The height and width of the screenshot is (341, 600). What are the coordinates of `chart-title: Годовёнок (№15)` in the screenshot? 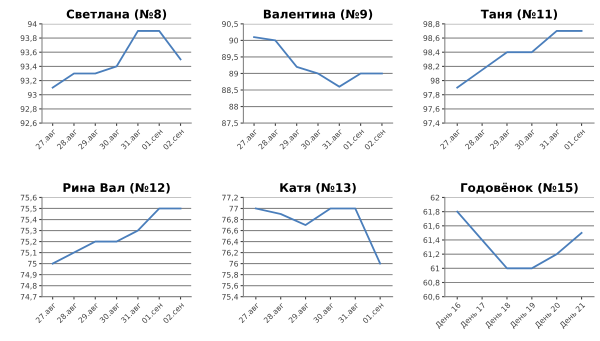 It's located at (519, 188).